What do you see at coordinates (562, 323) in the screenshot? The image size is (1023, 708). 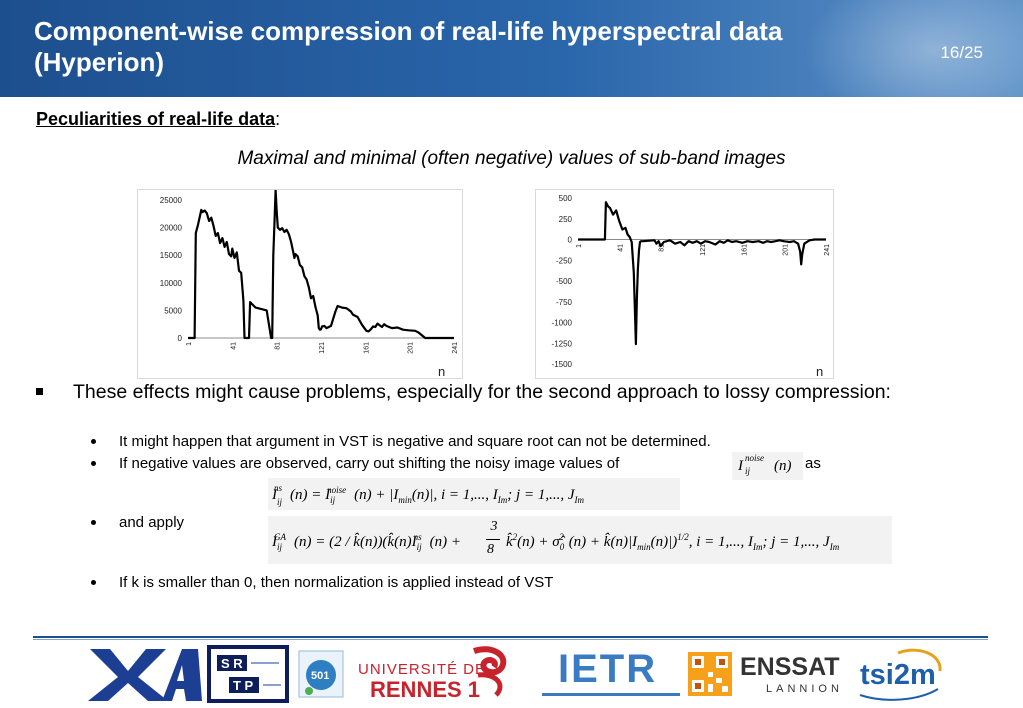 I see `y-tick-label: -1000` at bounding box center [562, 323].